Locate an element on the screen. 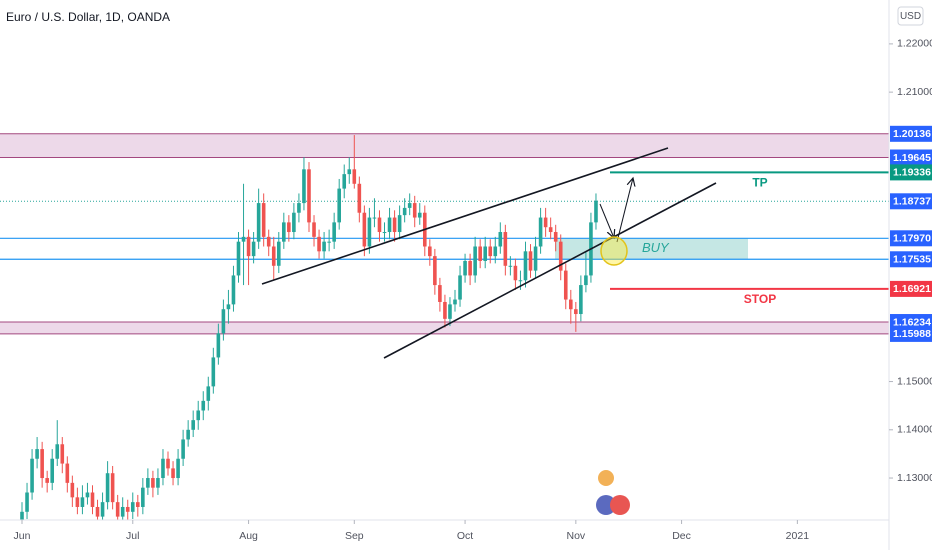 The image size is (932, 550). y-tick-label: 1.21000 is located at coordinates (914, 92).